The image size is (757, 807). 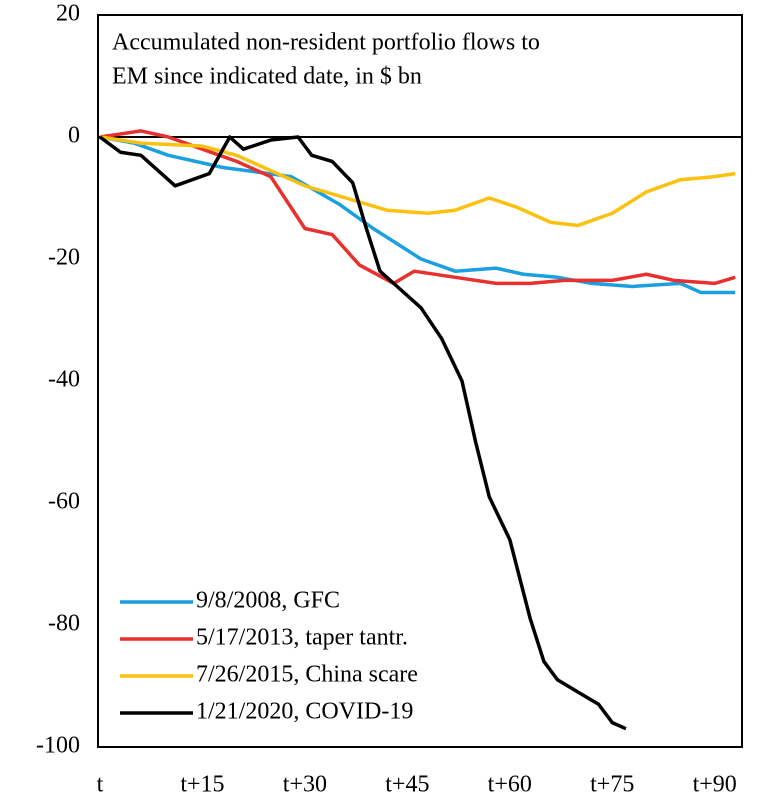 I want to click on y-tick-label: 0, so click(x=74, y=136).